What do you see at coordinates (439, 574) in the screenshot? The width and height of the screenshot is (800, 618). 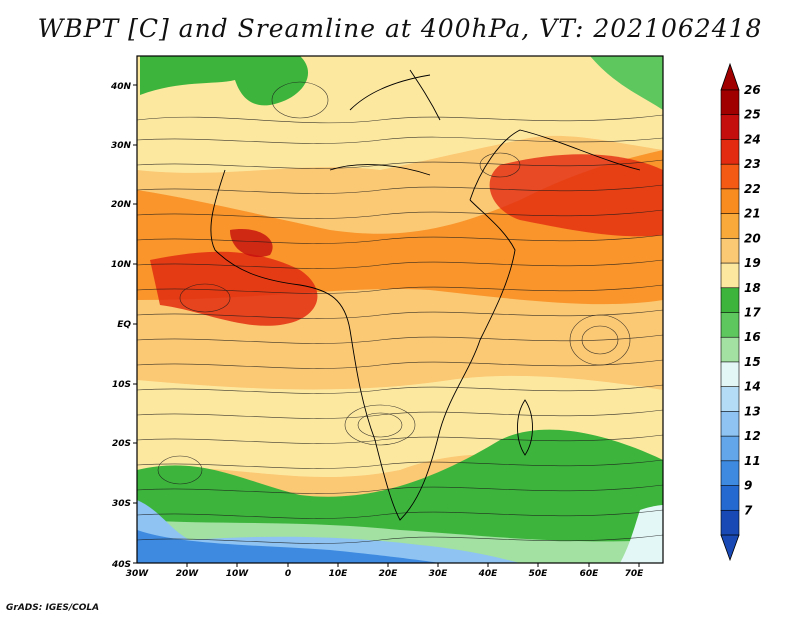 I see `lon-label: 30E` at bounding box center [439, 574].